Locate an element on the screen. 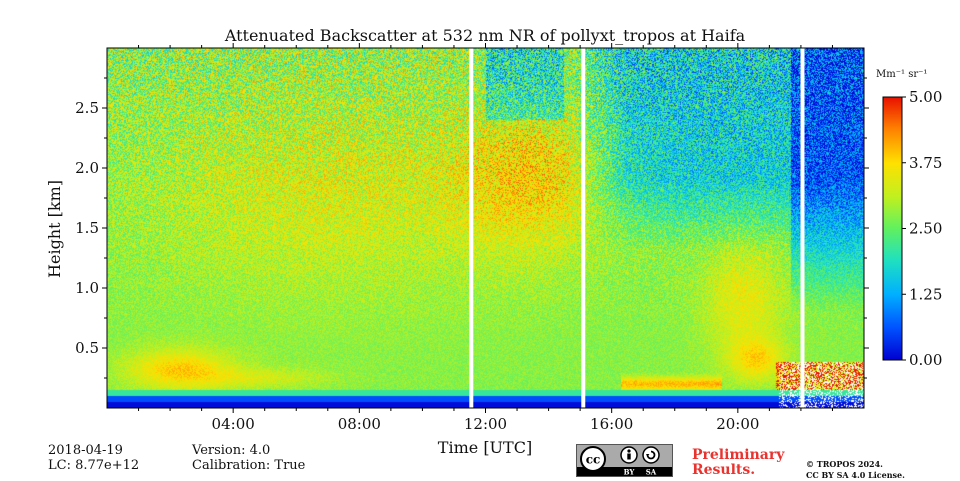 The image size is (960, 481). copyright-line-2: CC BY SA 4.0 License. is located at coordinates (855, 475).